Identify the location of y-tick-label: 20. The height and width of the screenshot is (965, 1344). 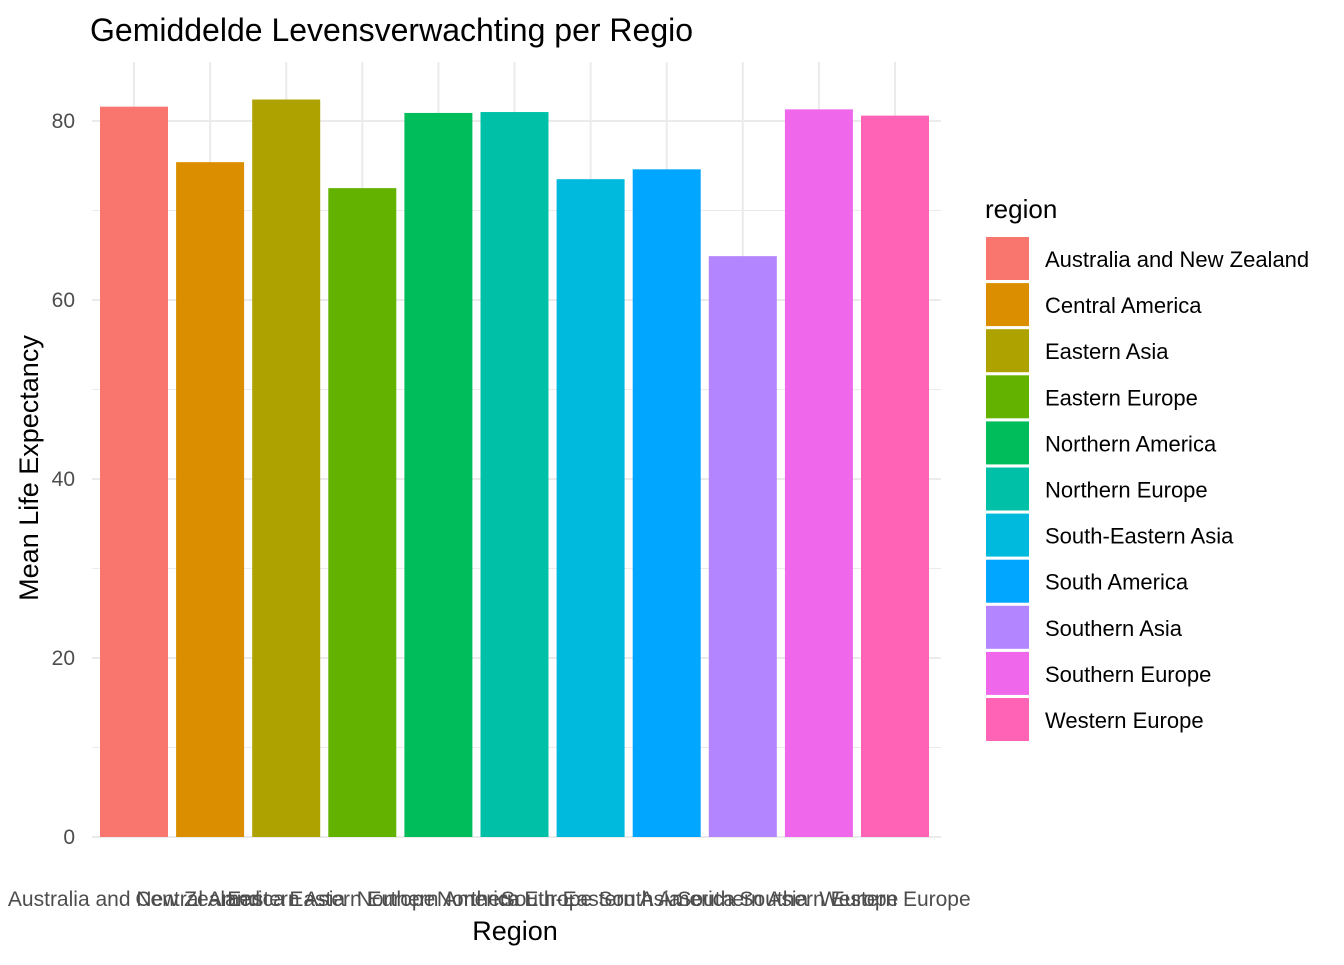
(63, 658).